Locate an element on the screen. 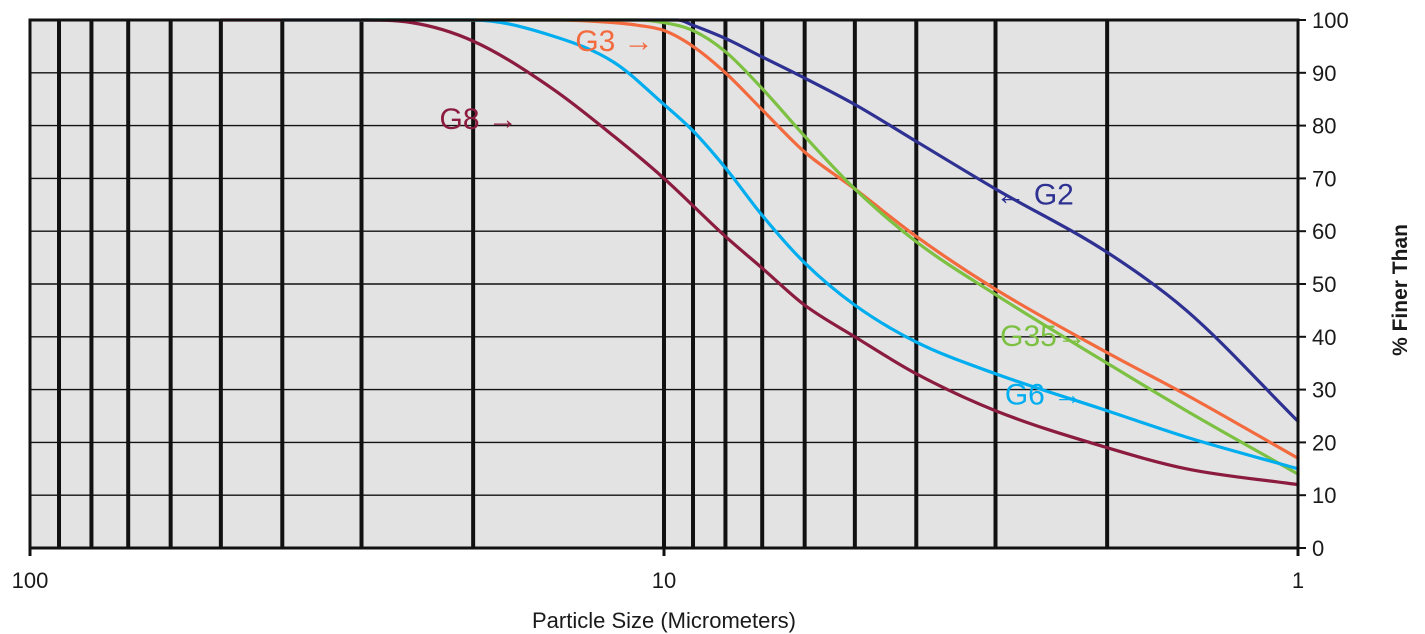 This screenshot has width=1425, height=634. y-tick-label: 30 is located at coordinates (1324, 390).